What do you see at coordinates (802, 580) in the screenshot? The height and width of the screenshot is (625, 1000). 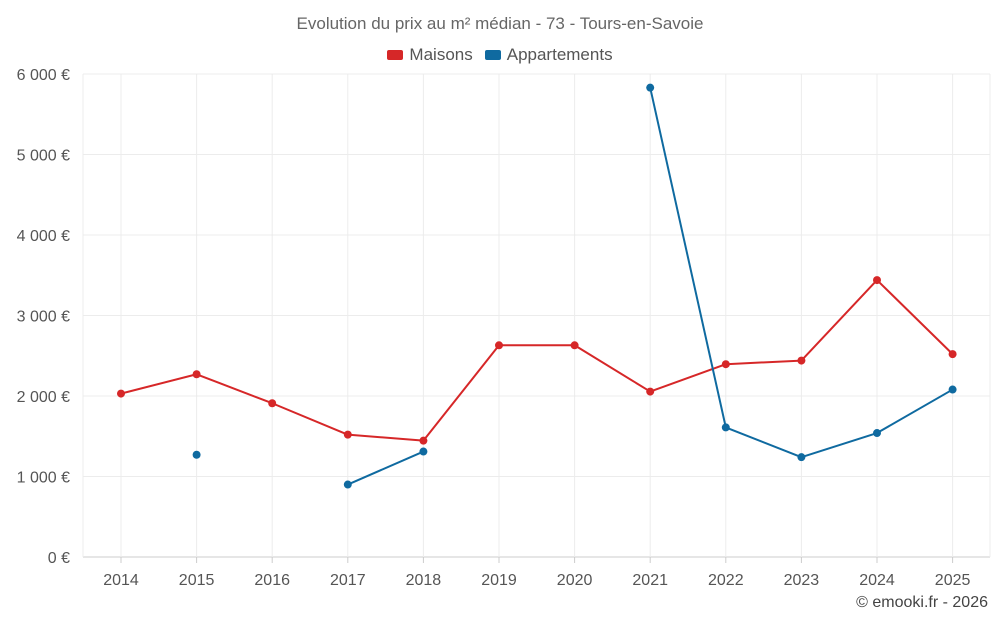 I see `x-tick-label: 2023` at bounding box center [802, 580].